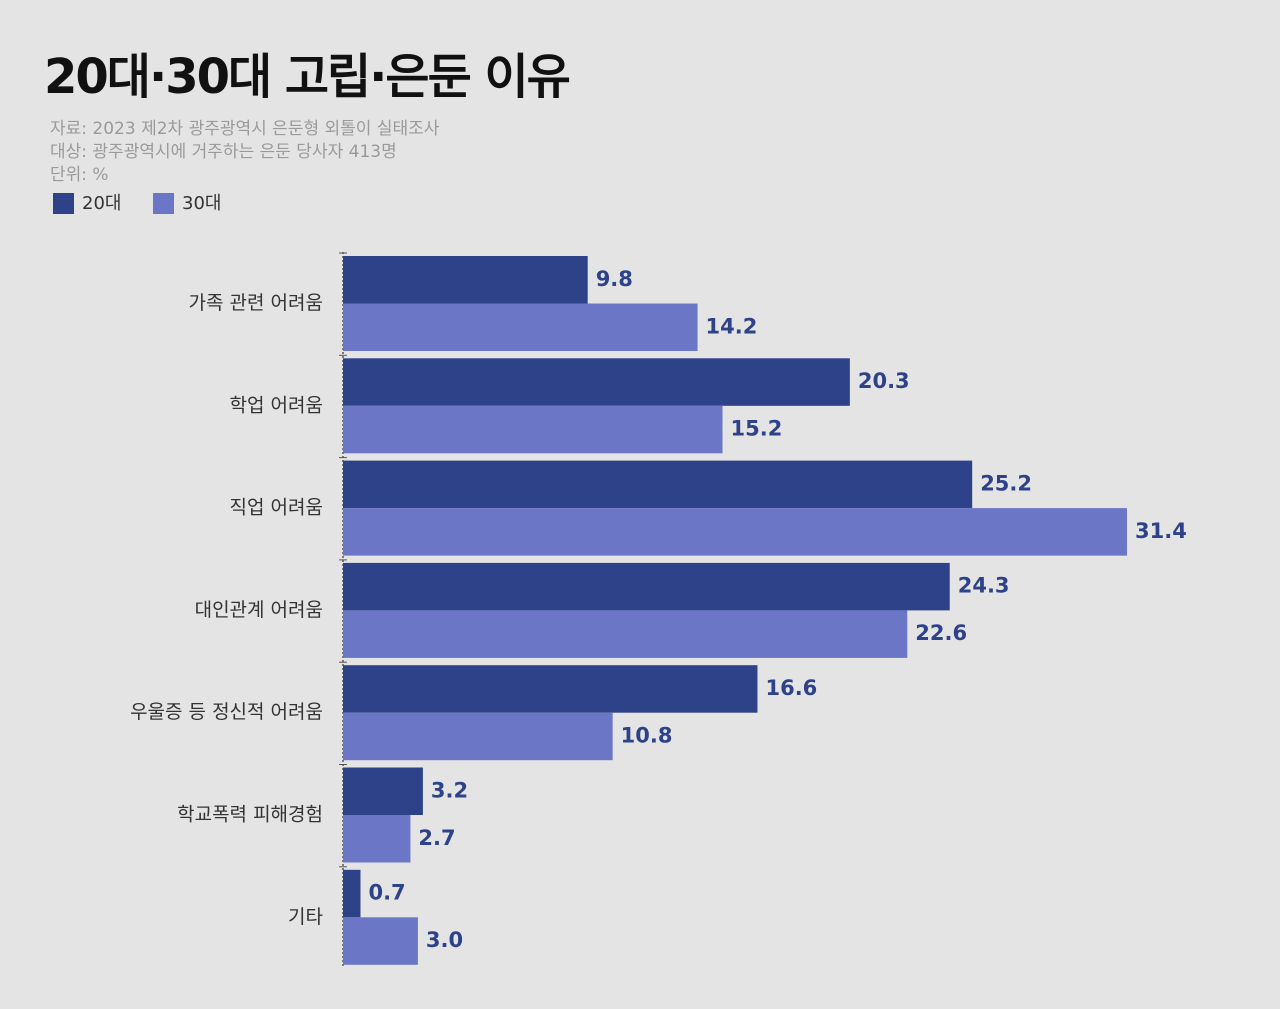  Describe the element at coordinates (1006, 483) in the screenshot. I see `value-label: 25.2` at that location.